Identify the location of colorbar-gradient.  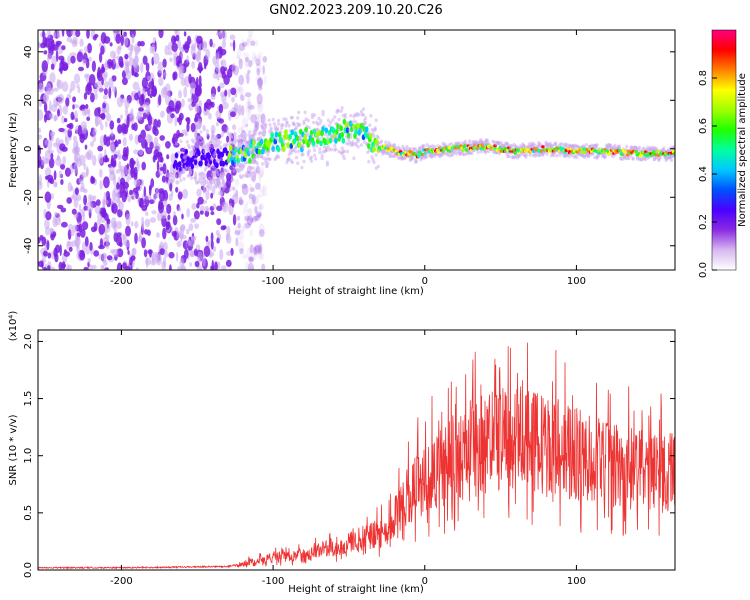
(724, 150).